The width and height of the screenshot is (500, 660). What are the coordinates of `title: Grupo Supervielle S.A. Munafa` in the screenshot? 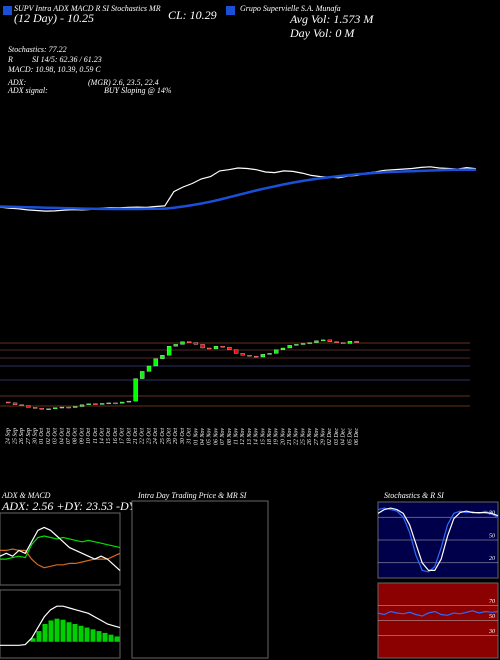 It's located at (290, 8).